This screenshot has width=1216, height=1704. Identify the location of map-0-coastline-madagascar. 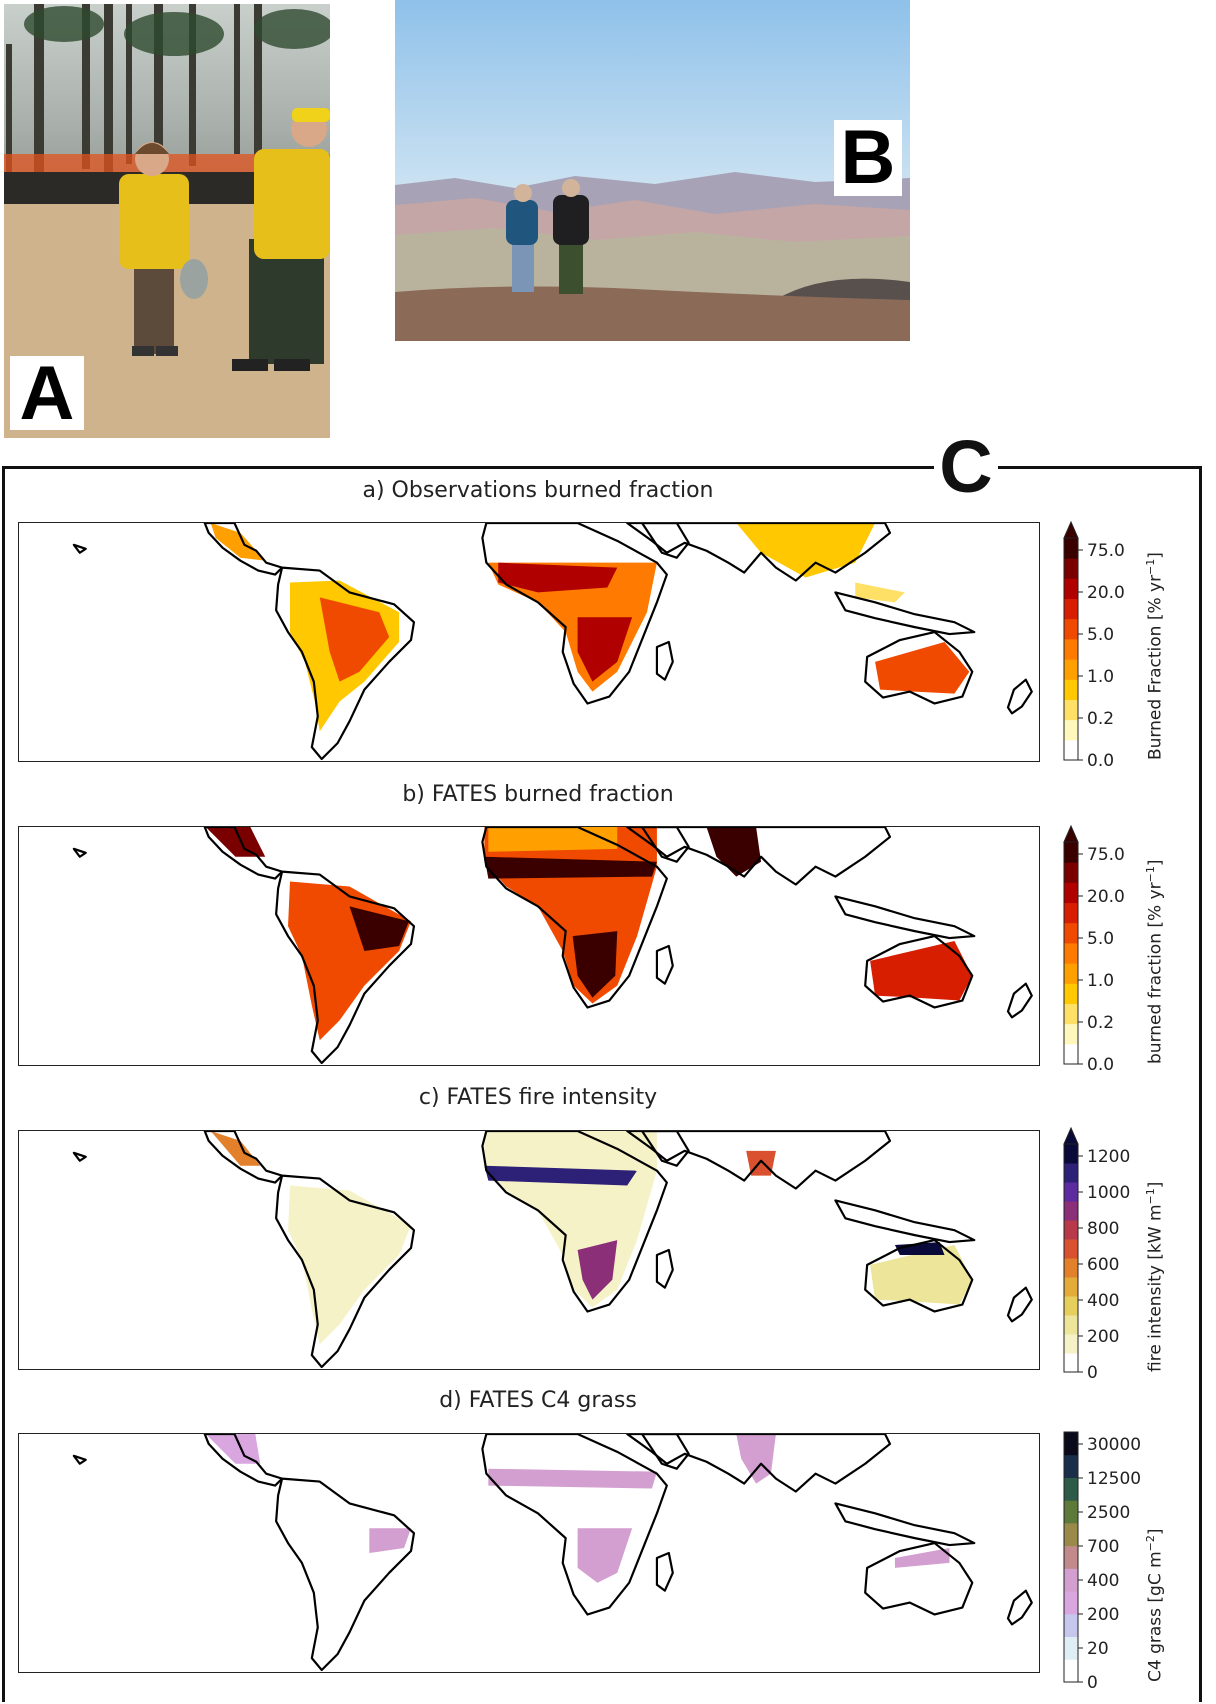
(664, 660).